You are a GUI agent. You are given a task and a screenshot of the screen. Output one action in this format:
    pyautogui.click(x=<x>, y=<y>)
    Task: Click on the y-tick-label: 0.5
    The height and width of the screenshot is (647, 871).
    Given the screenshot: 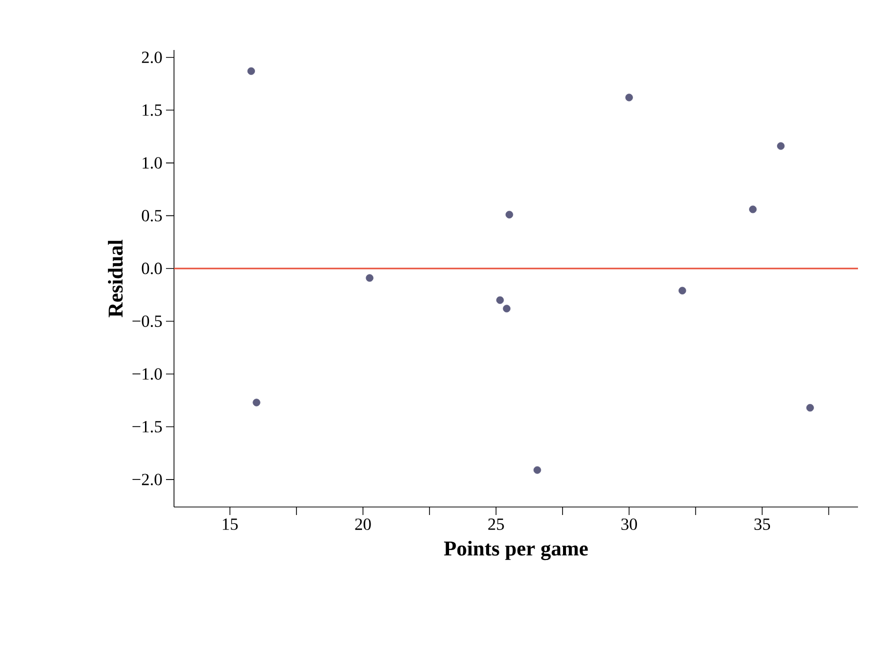 What is the action you would take?
    pyautogui.click(x=152, y=216)
    